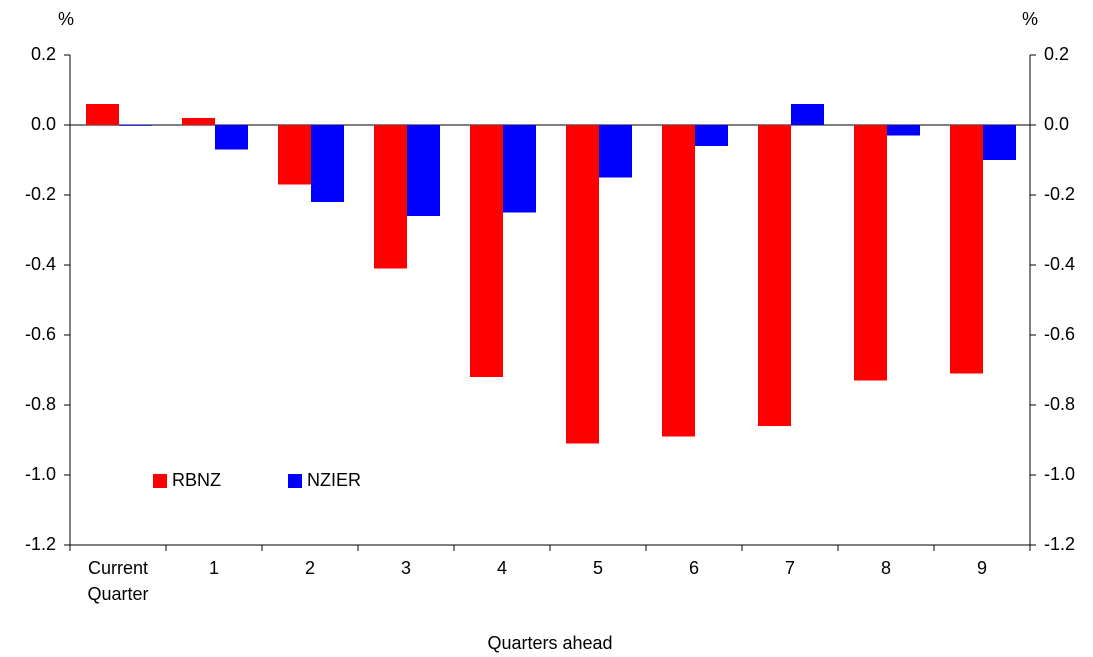 Image resolution: width=1093 pixels, height=657 pixels. What do you see at coordinates (40, 334) in the screenshot?
I see `y-tick-label: -0.6` at bounding box center [40, 334].